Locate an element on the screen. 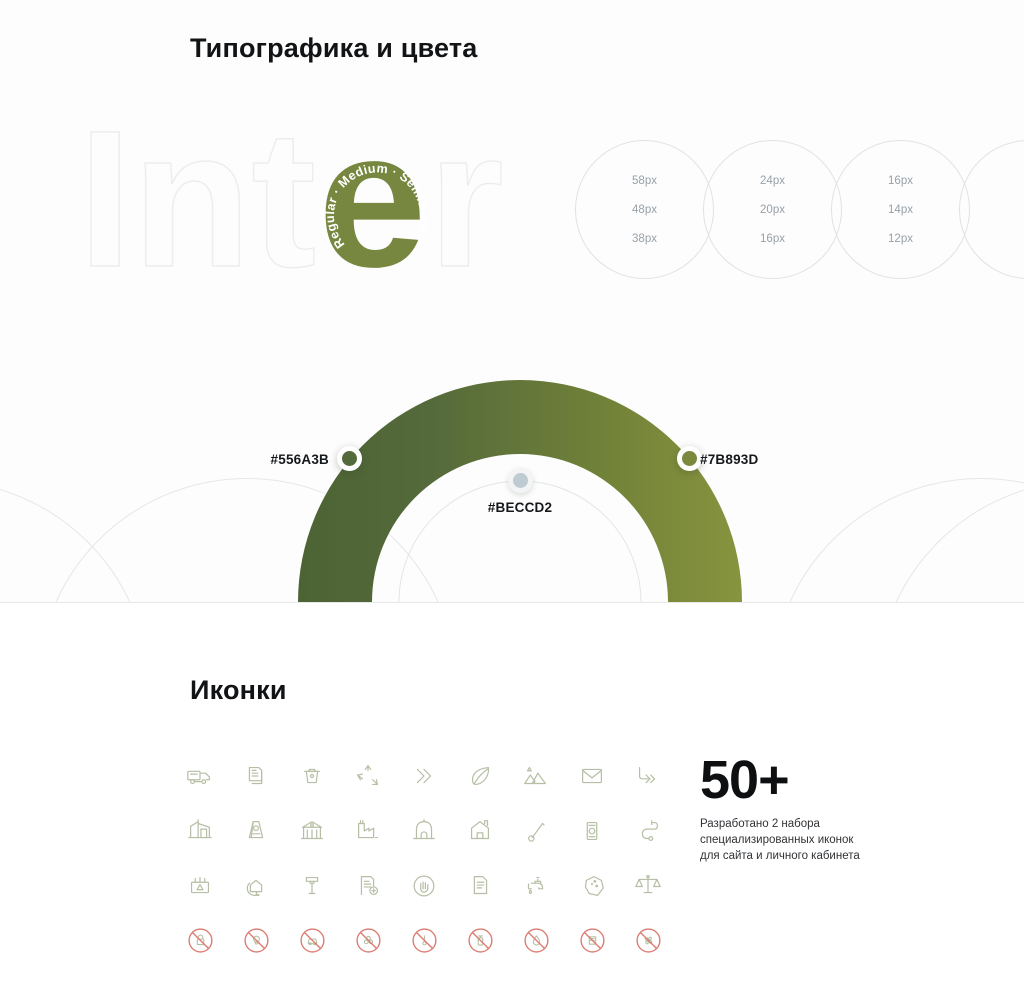 The height and width of the screenshot is (987, 1024). documents-icon is located at coordinates (256, 775).